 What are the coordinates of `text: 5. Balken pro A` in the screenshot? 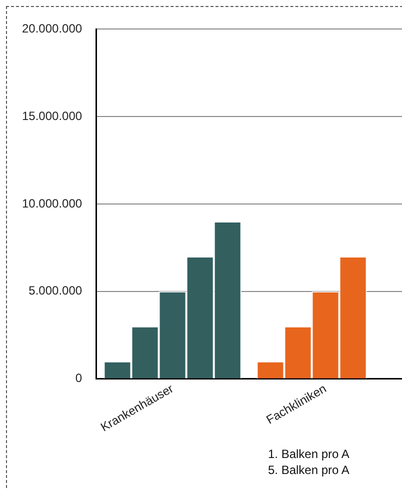 It's located at (309, 470).